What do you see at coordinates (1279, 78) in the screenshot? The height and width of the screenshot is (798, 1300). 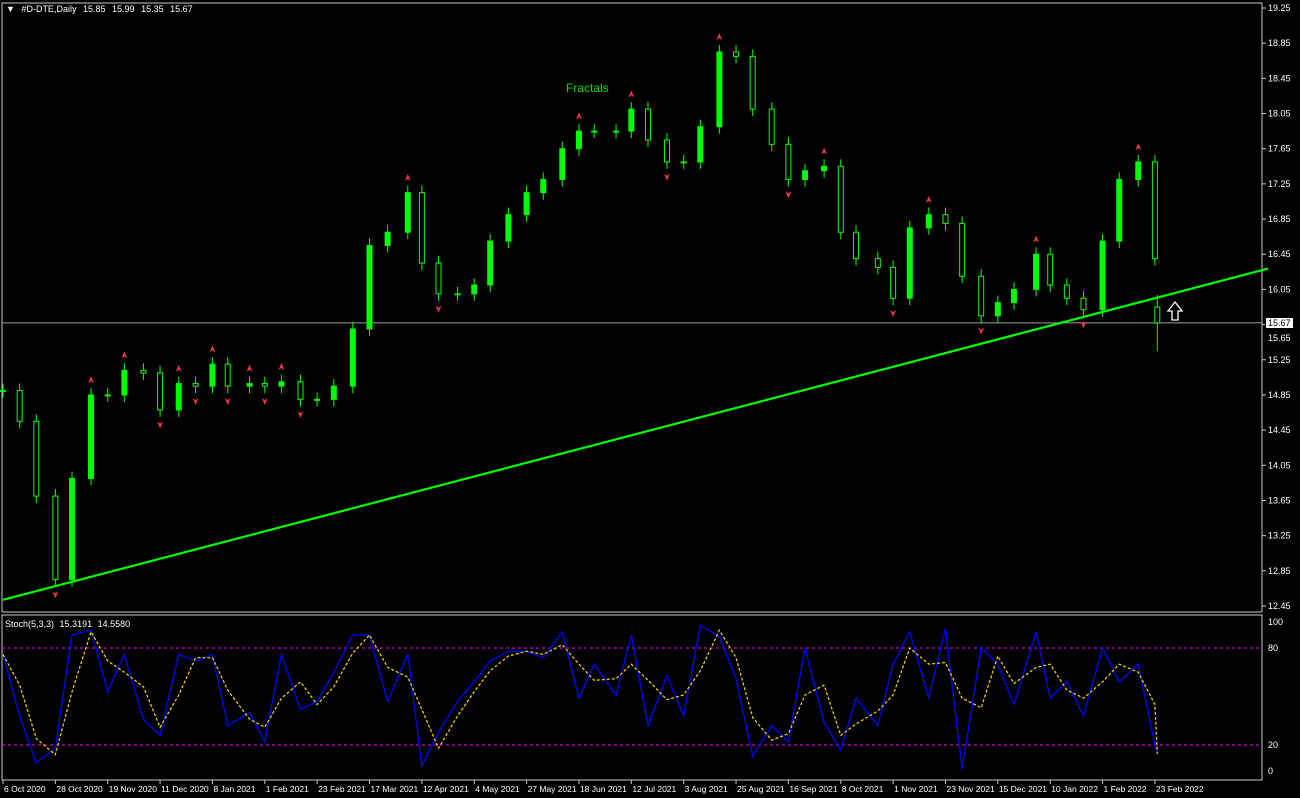 I see `price-tick-label: 18.45` at bounding box center [1279, 78].